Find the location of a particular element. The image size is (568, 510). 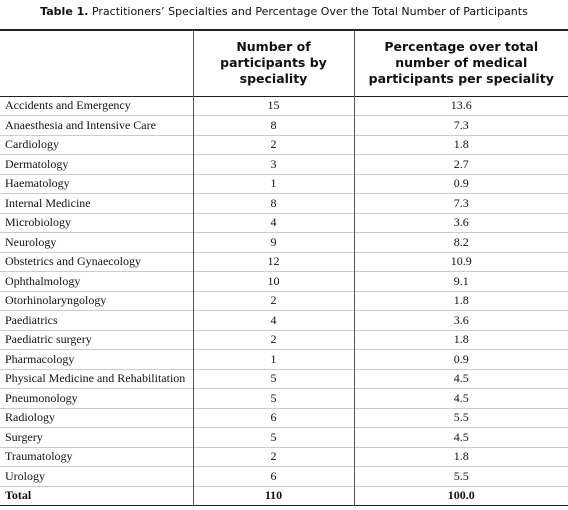

cell: 10 is located at coordinates (273, 281).